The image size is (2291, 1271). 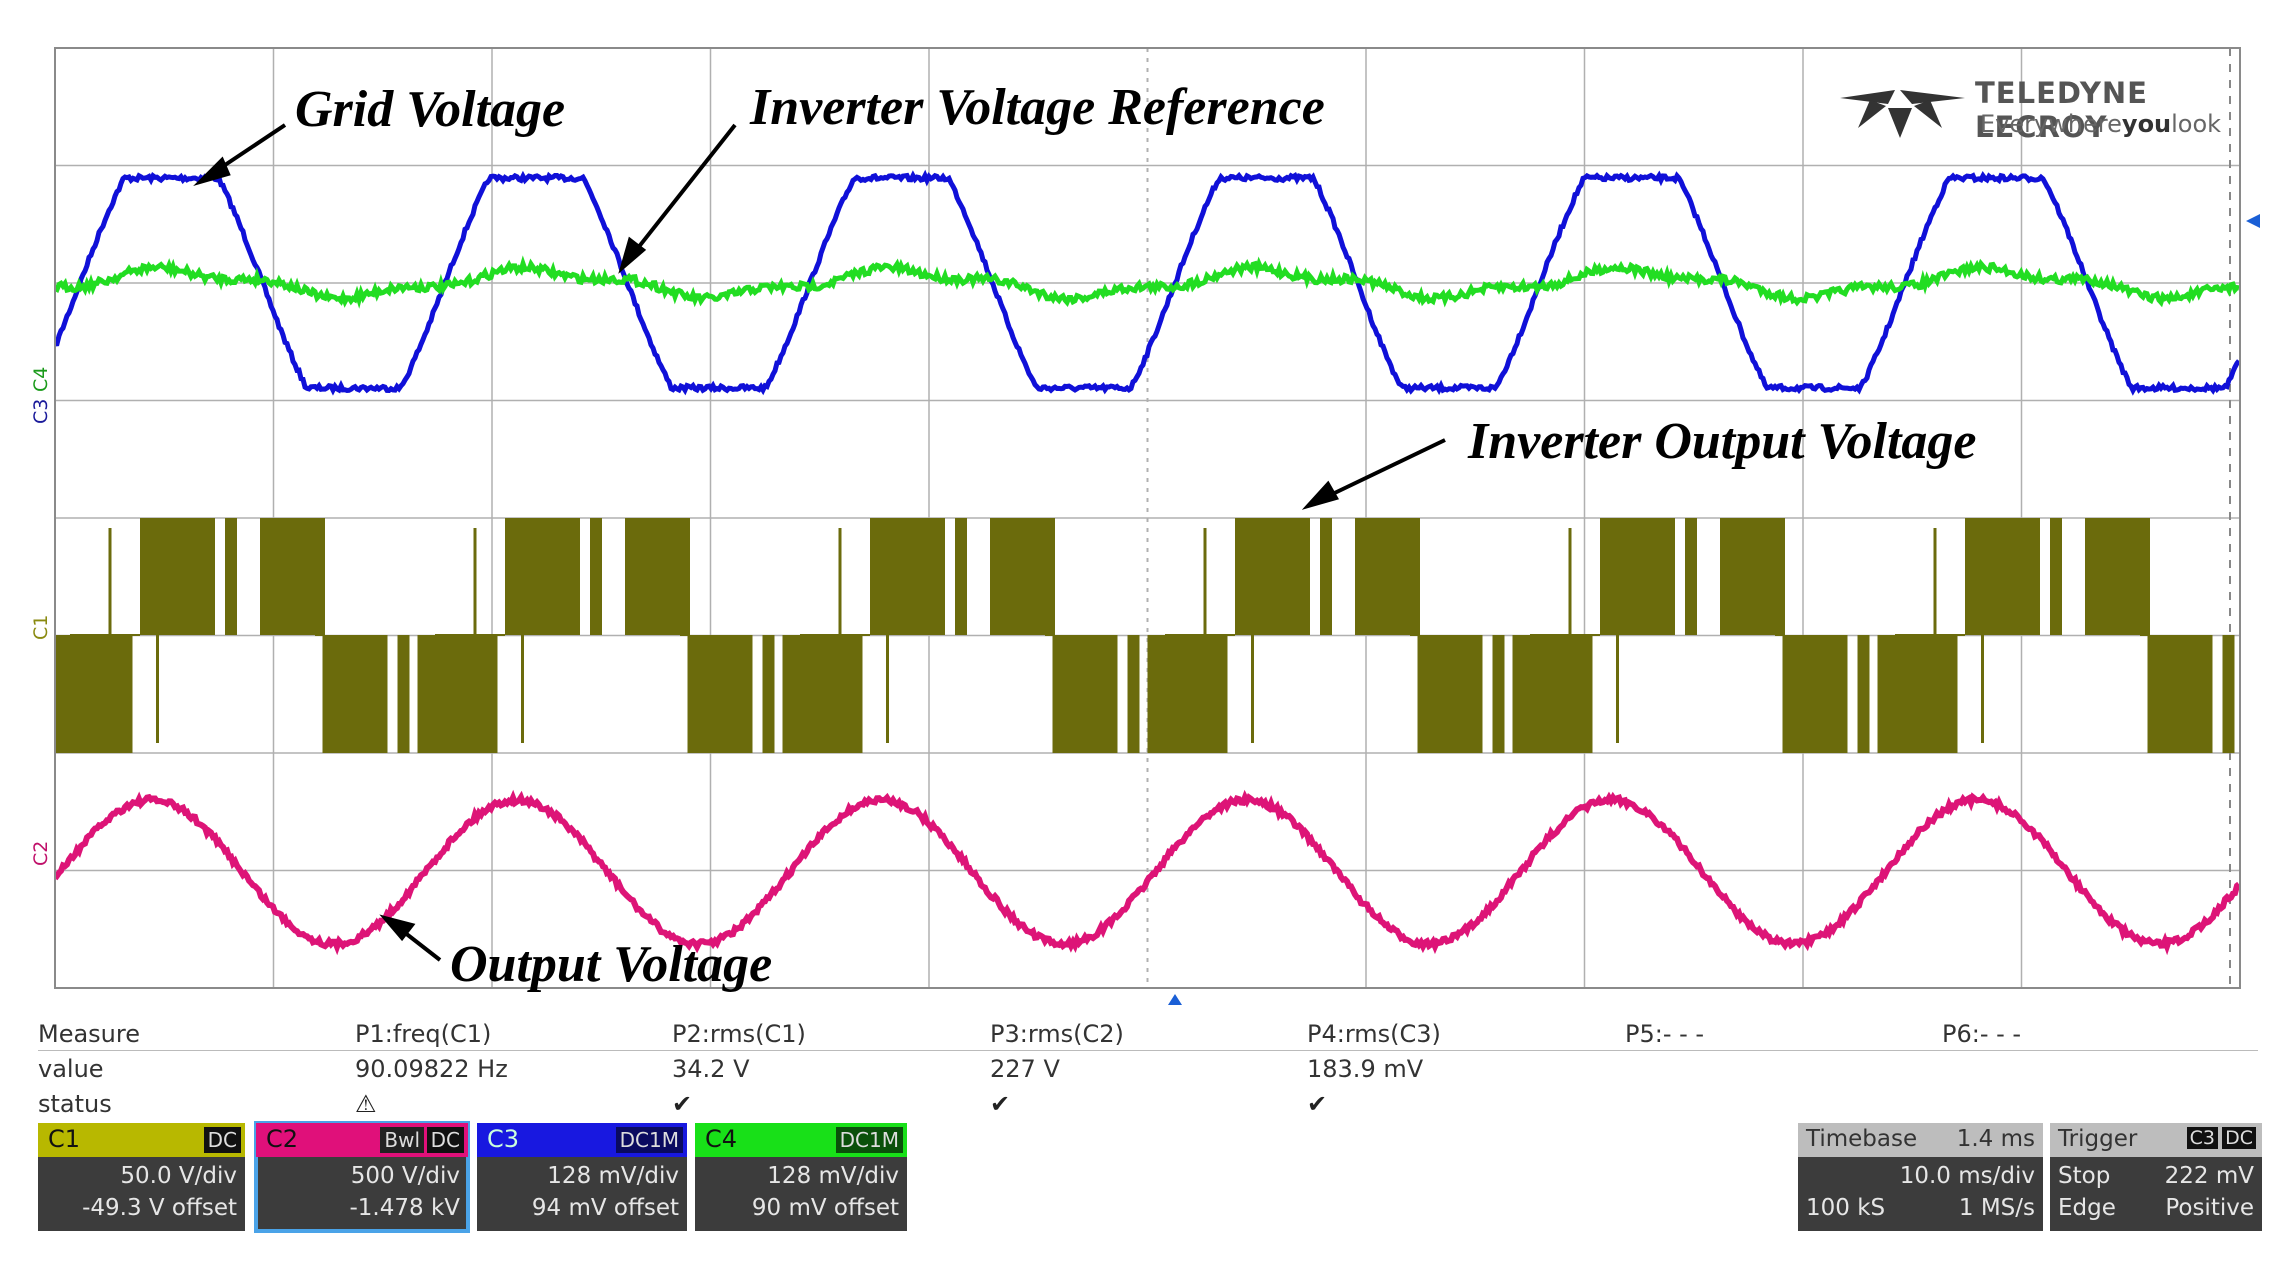 I want to click on timebase-rate: 1 MS/s, so click(x=1996, y=1208).